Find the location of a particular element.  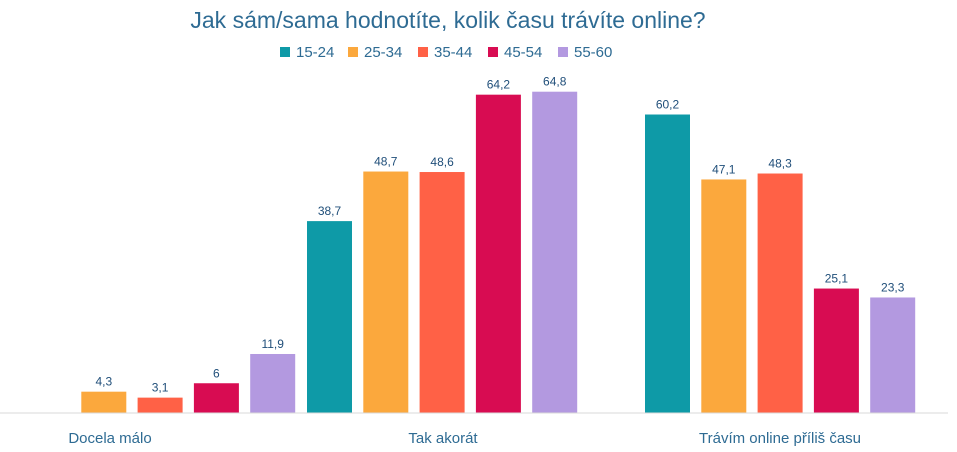

legend-label-35-44: 35-44 is located at coordinates (453, 52).